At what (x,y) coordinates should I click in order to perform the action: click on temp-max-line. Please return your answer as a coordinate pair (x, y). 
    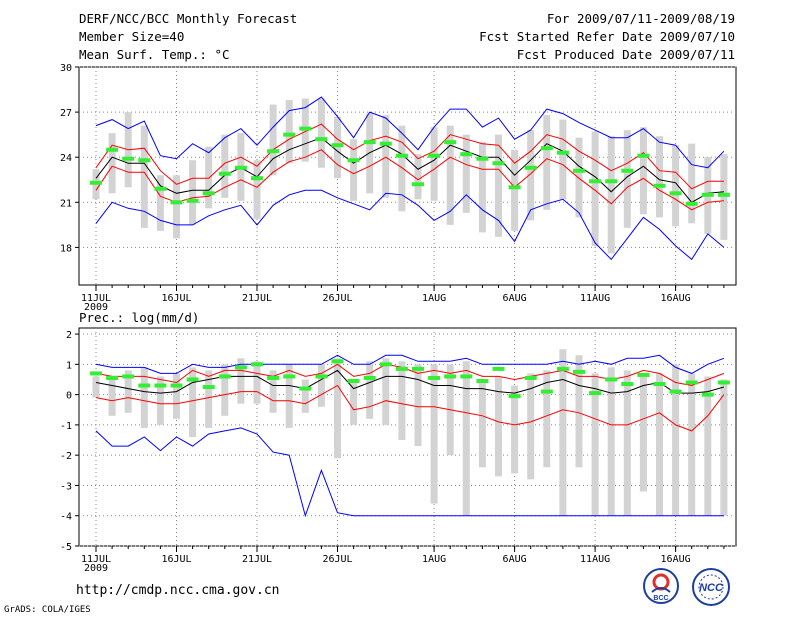
    Looking at the image, I should click on (410, 132).